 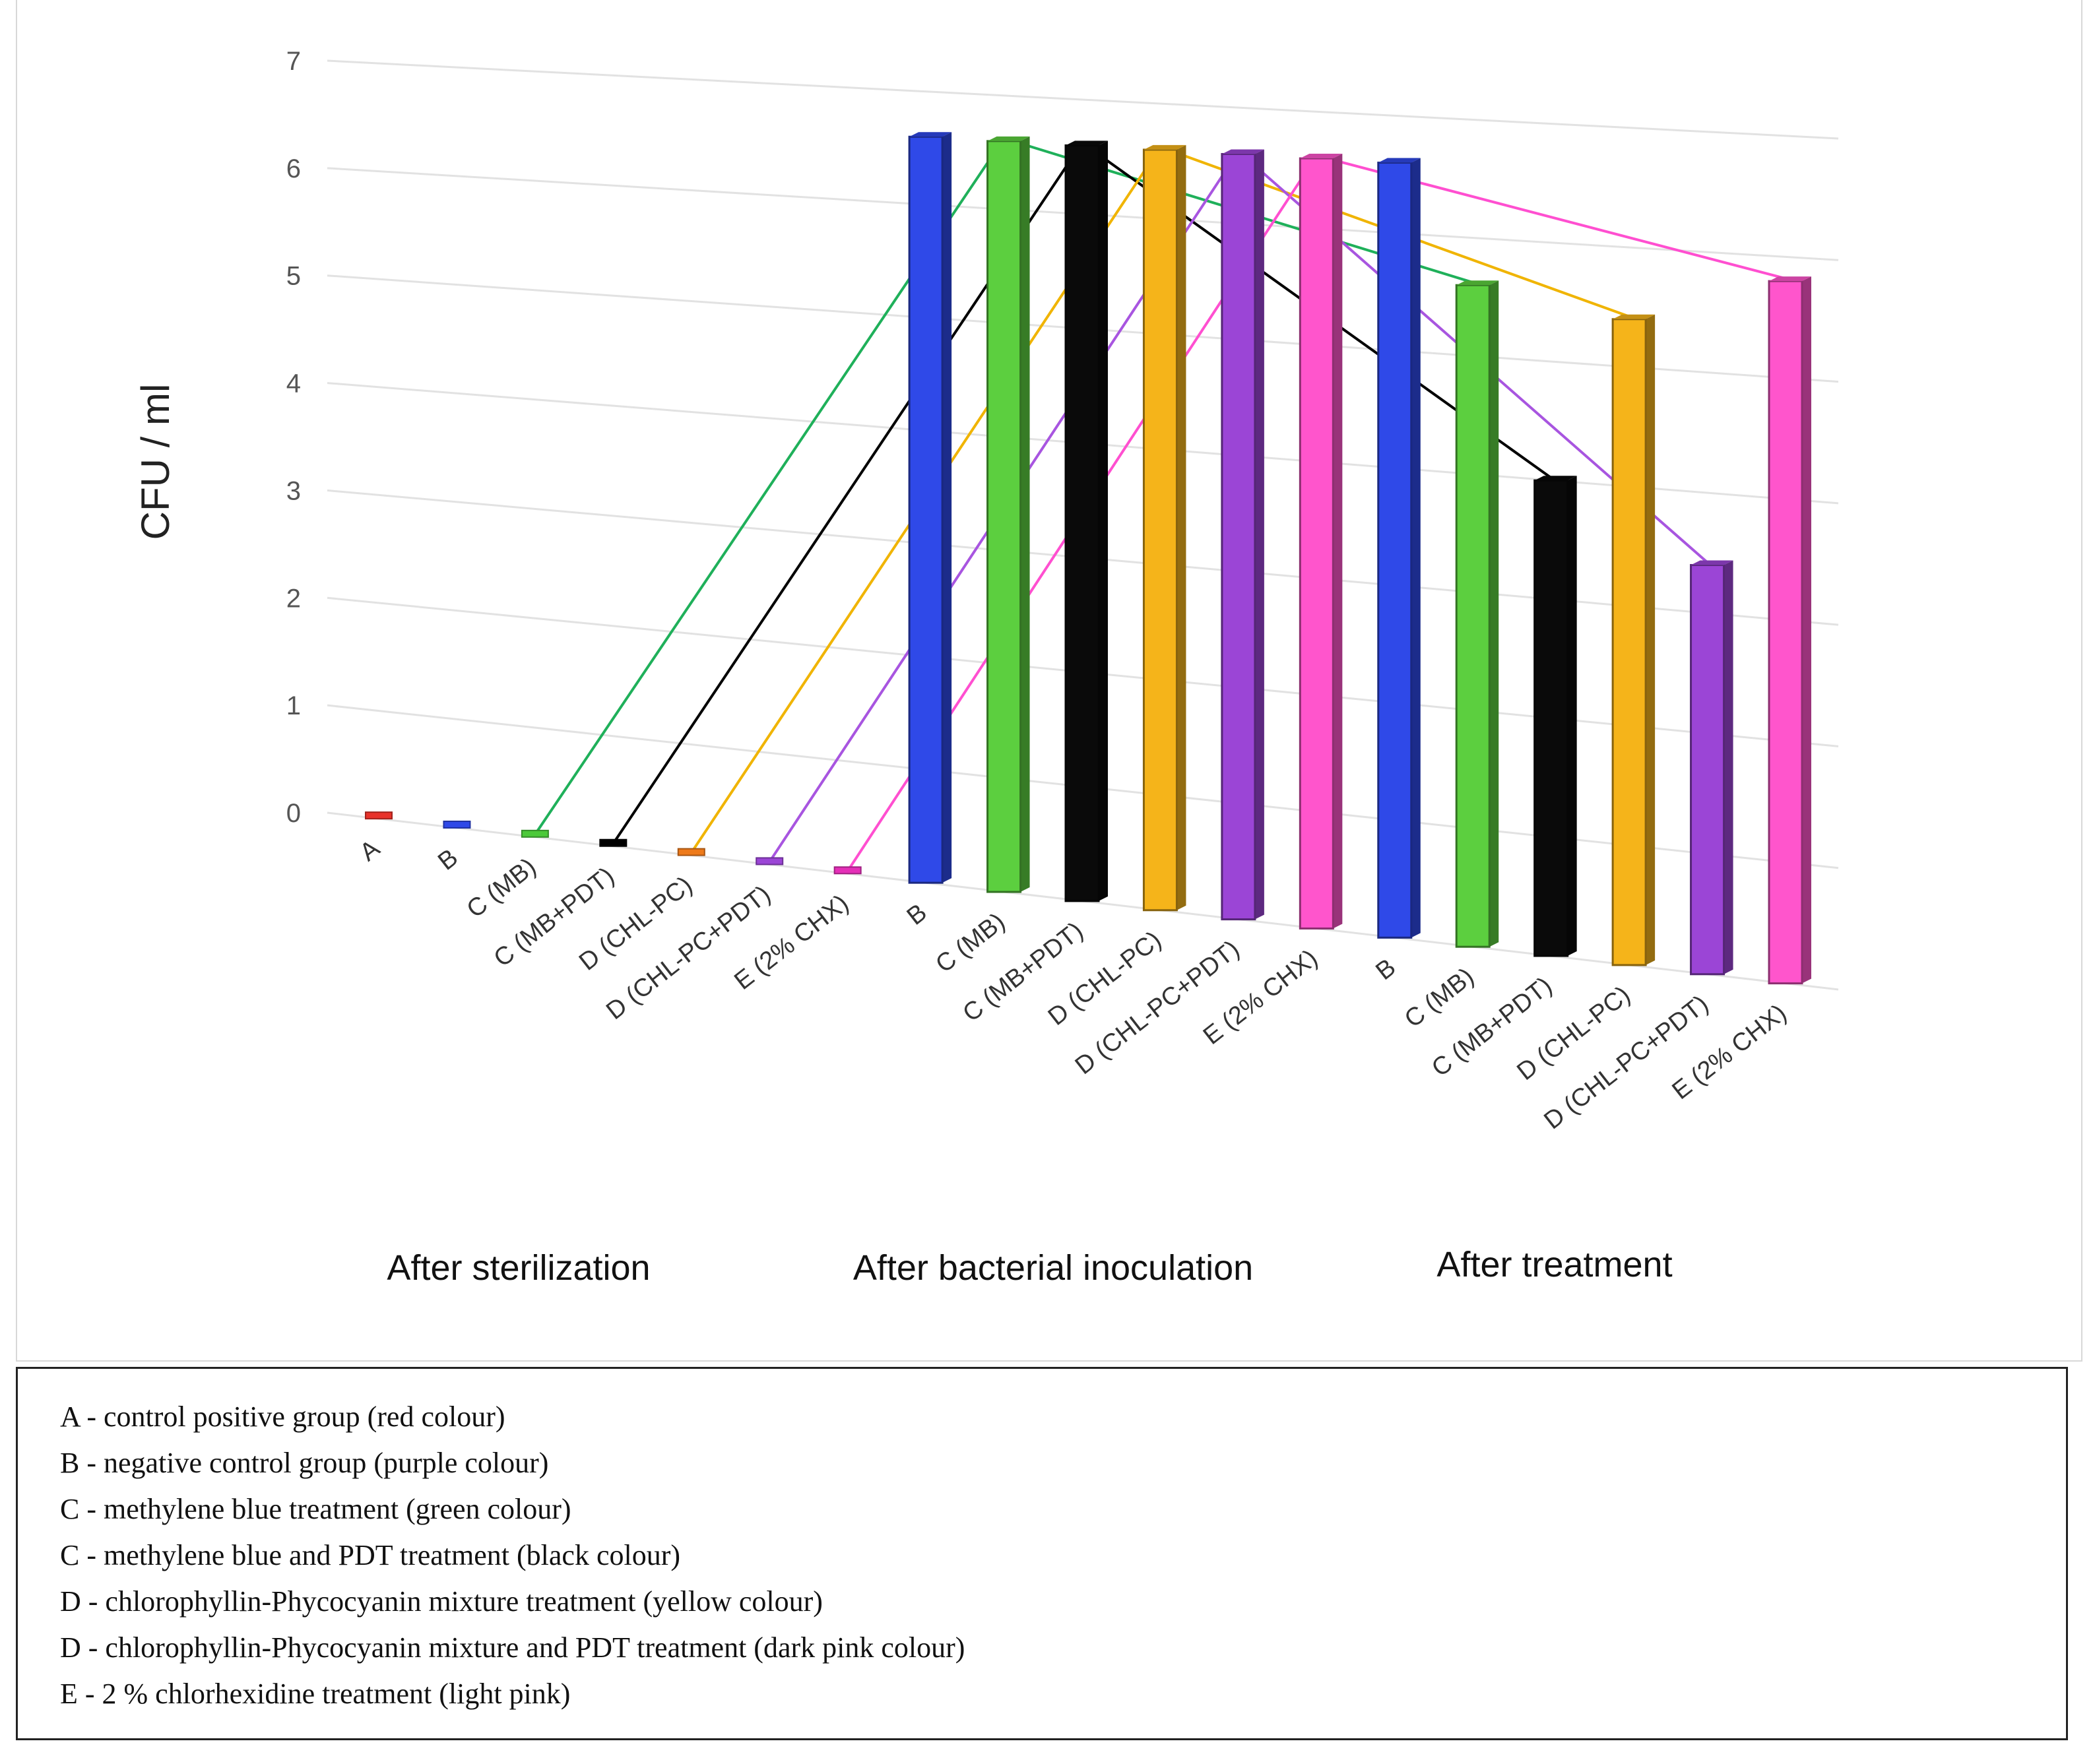 I want to click on y-axis-title: CFU / ml, so click(x=155, y=462).